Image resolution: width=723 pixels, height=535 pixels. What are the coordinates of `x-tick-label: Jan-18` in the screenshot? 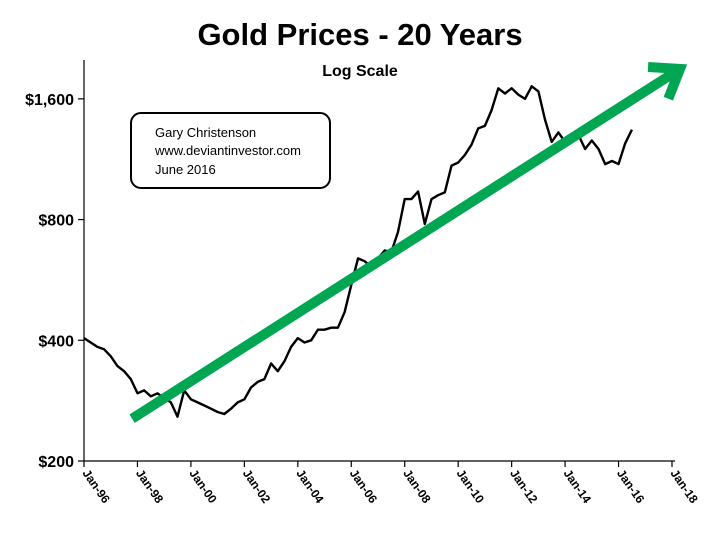 It's located at (684, 486).